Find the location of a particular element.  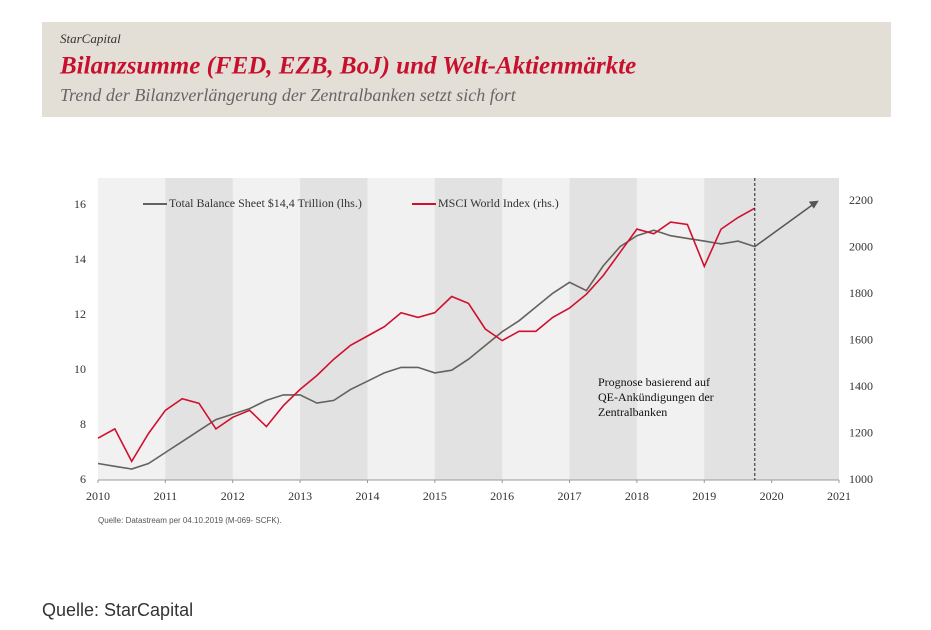

annotation: Zentralbanken is located at coordinates (632, 412).